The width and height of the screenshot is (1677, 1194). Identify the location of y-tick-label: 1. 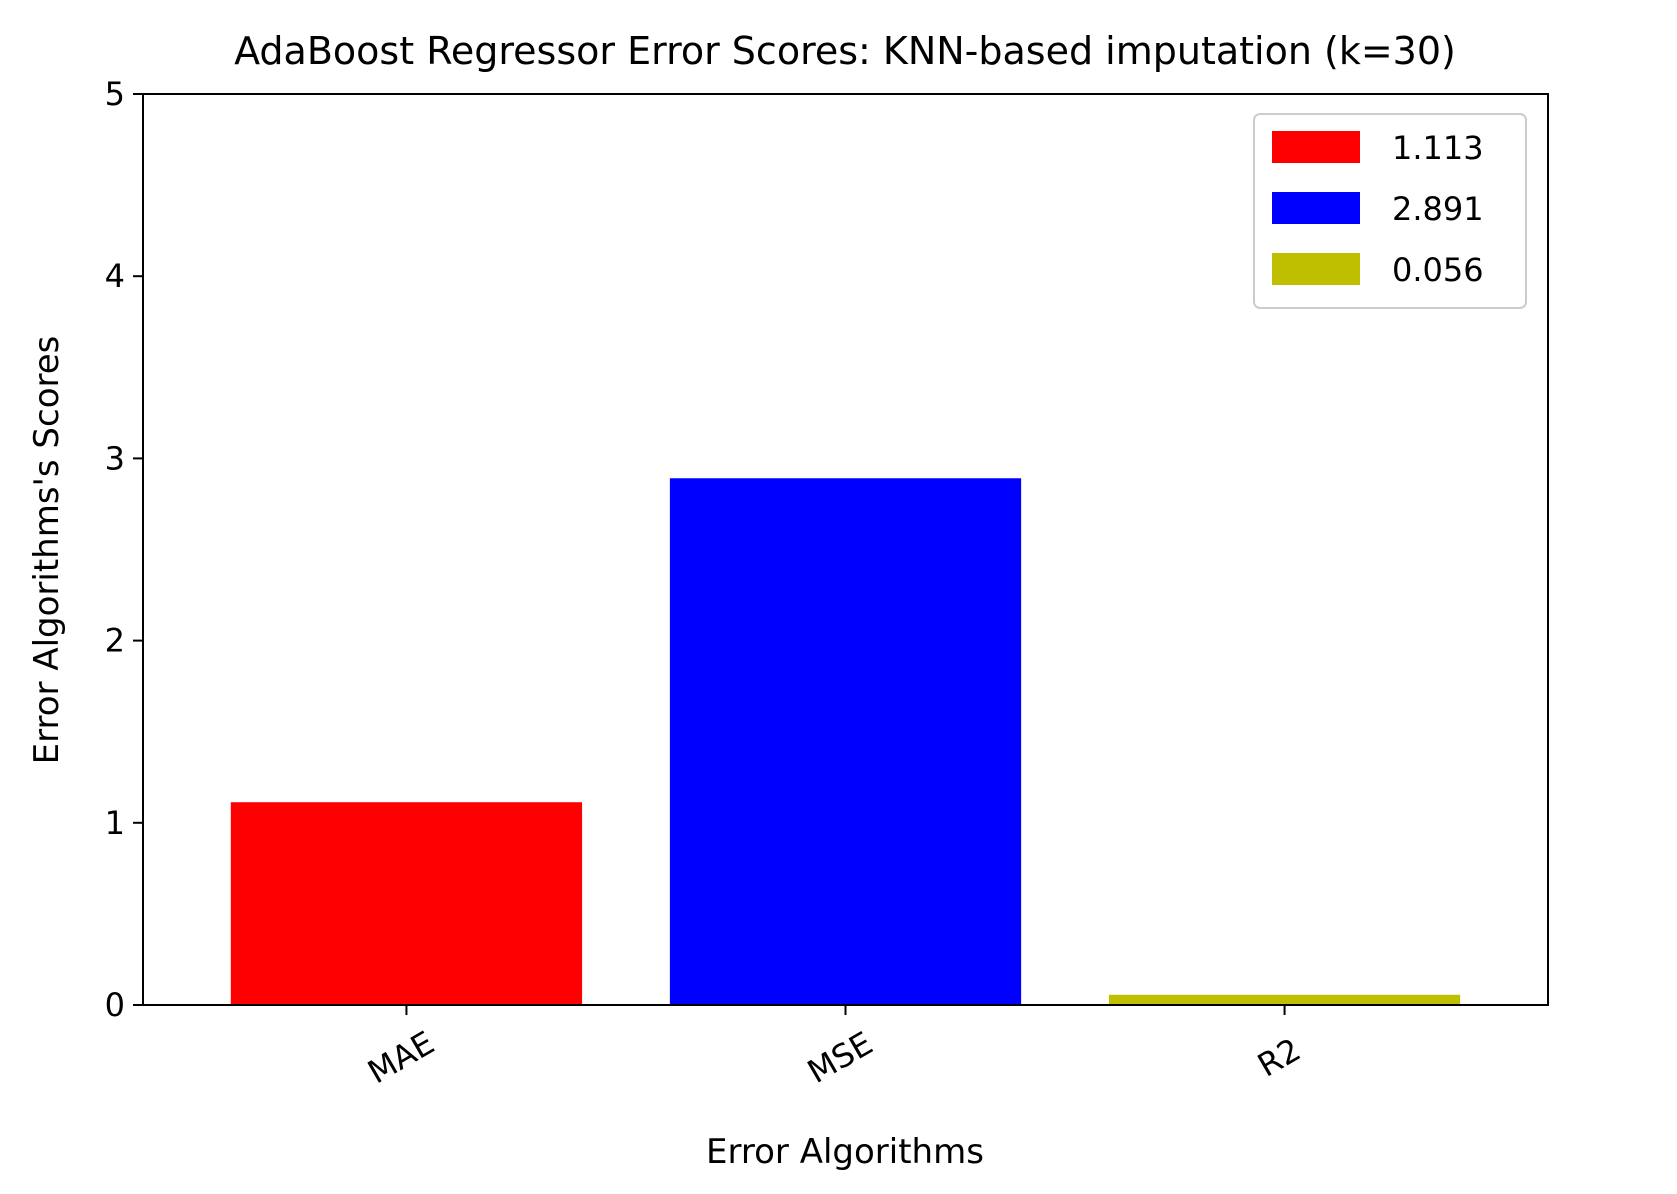
(115, 823).